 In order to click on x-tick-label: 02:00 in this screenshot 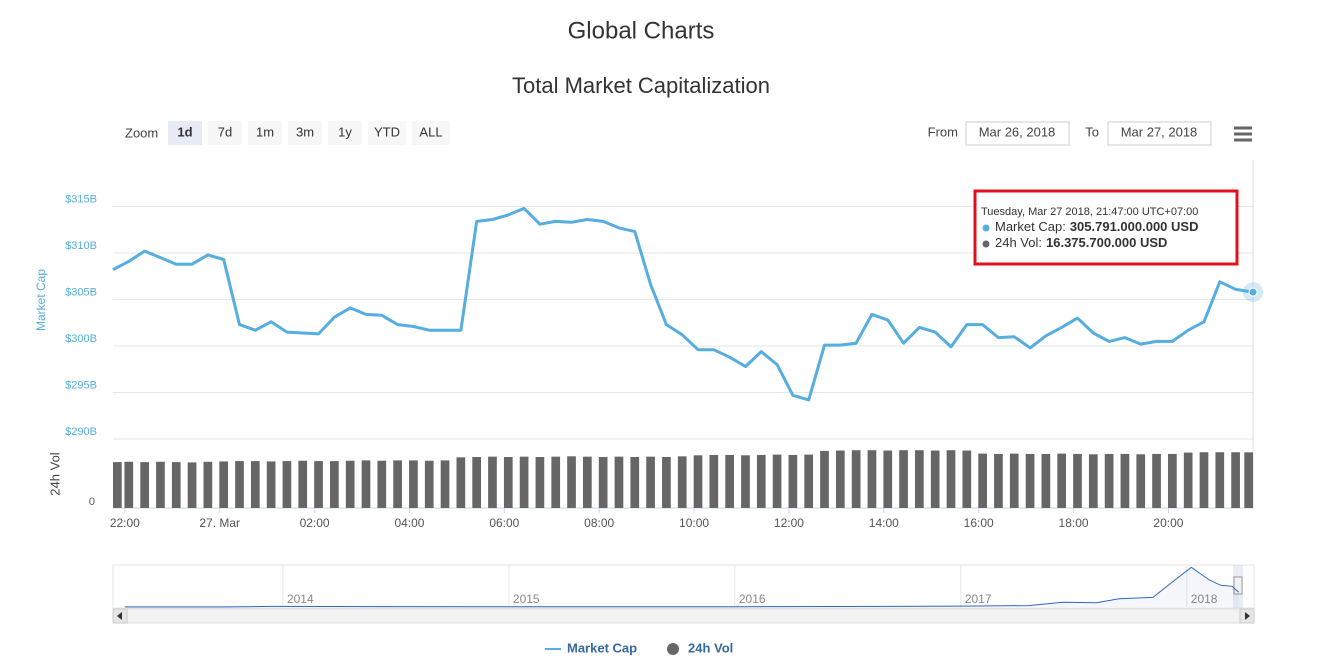, I will do `click(315, 523)`.